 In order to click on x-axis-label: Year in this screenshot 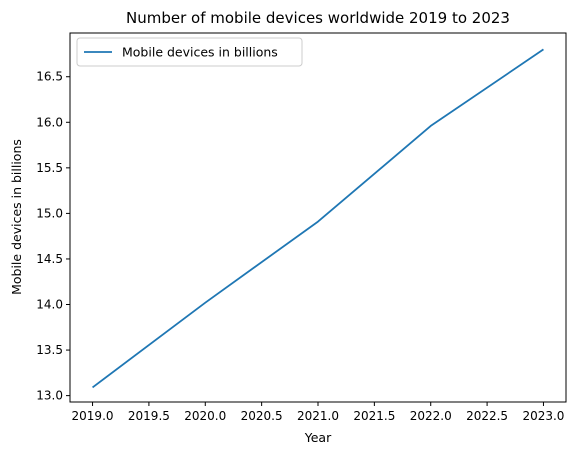, I will do `click(318, 437)`.